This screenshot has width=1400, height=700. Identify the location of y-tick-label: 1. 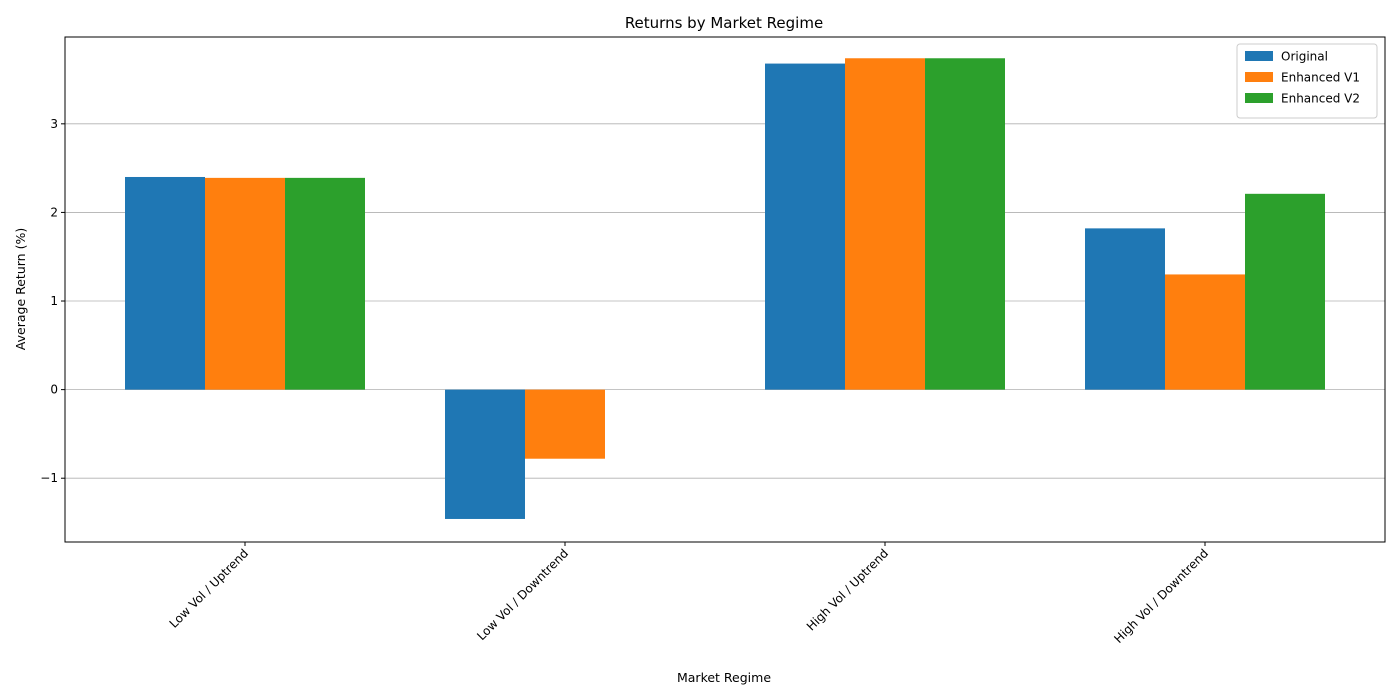
(54, 301).